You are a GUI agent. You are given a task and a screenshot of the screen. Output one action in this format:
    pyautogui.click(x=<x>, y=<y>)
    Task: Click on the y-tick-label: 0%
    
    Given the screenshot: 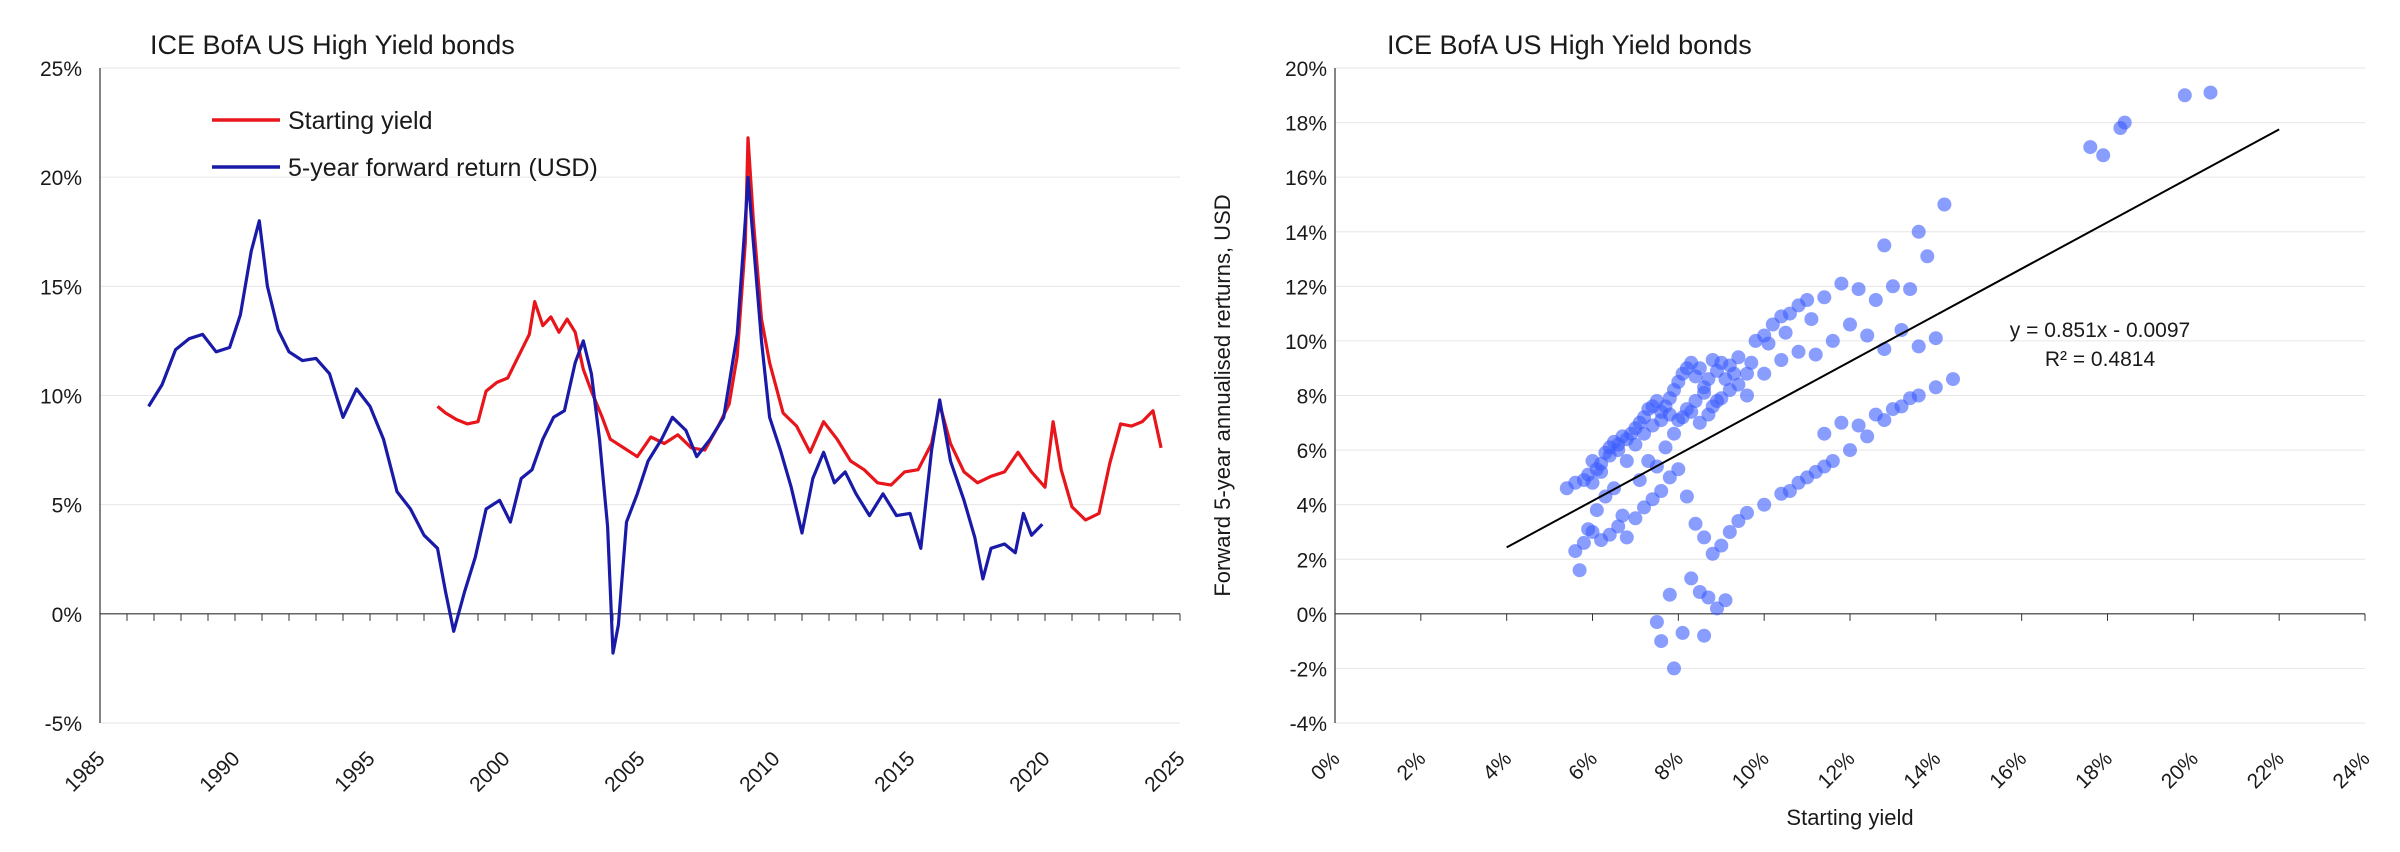 What is the action you would take?
    pyautogui.click(x=1312, y=615)
    